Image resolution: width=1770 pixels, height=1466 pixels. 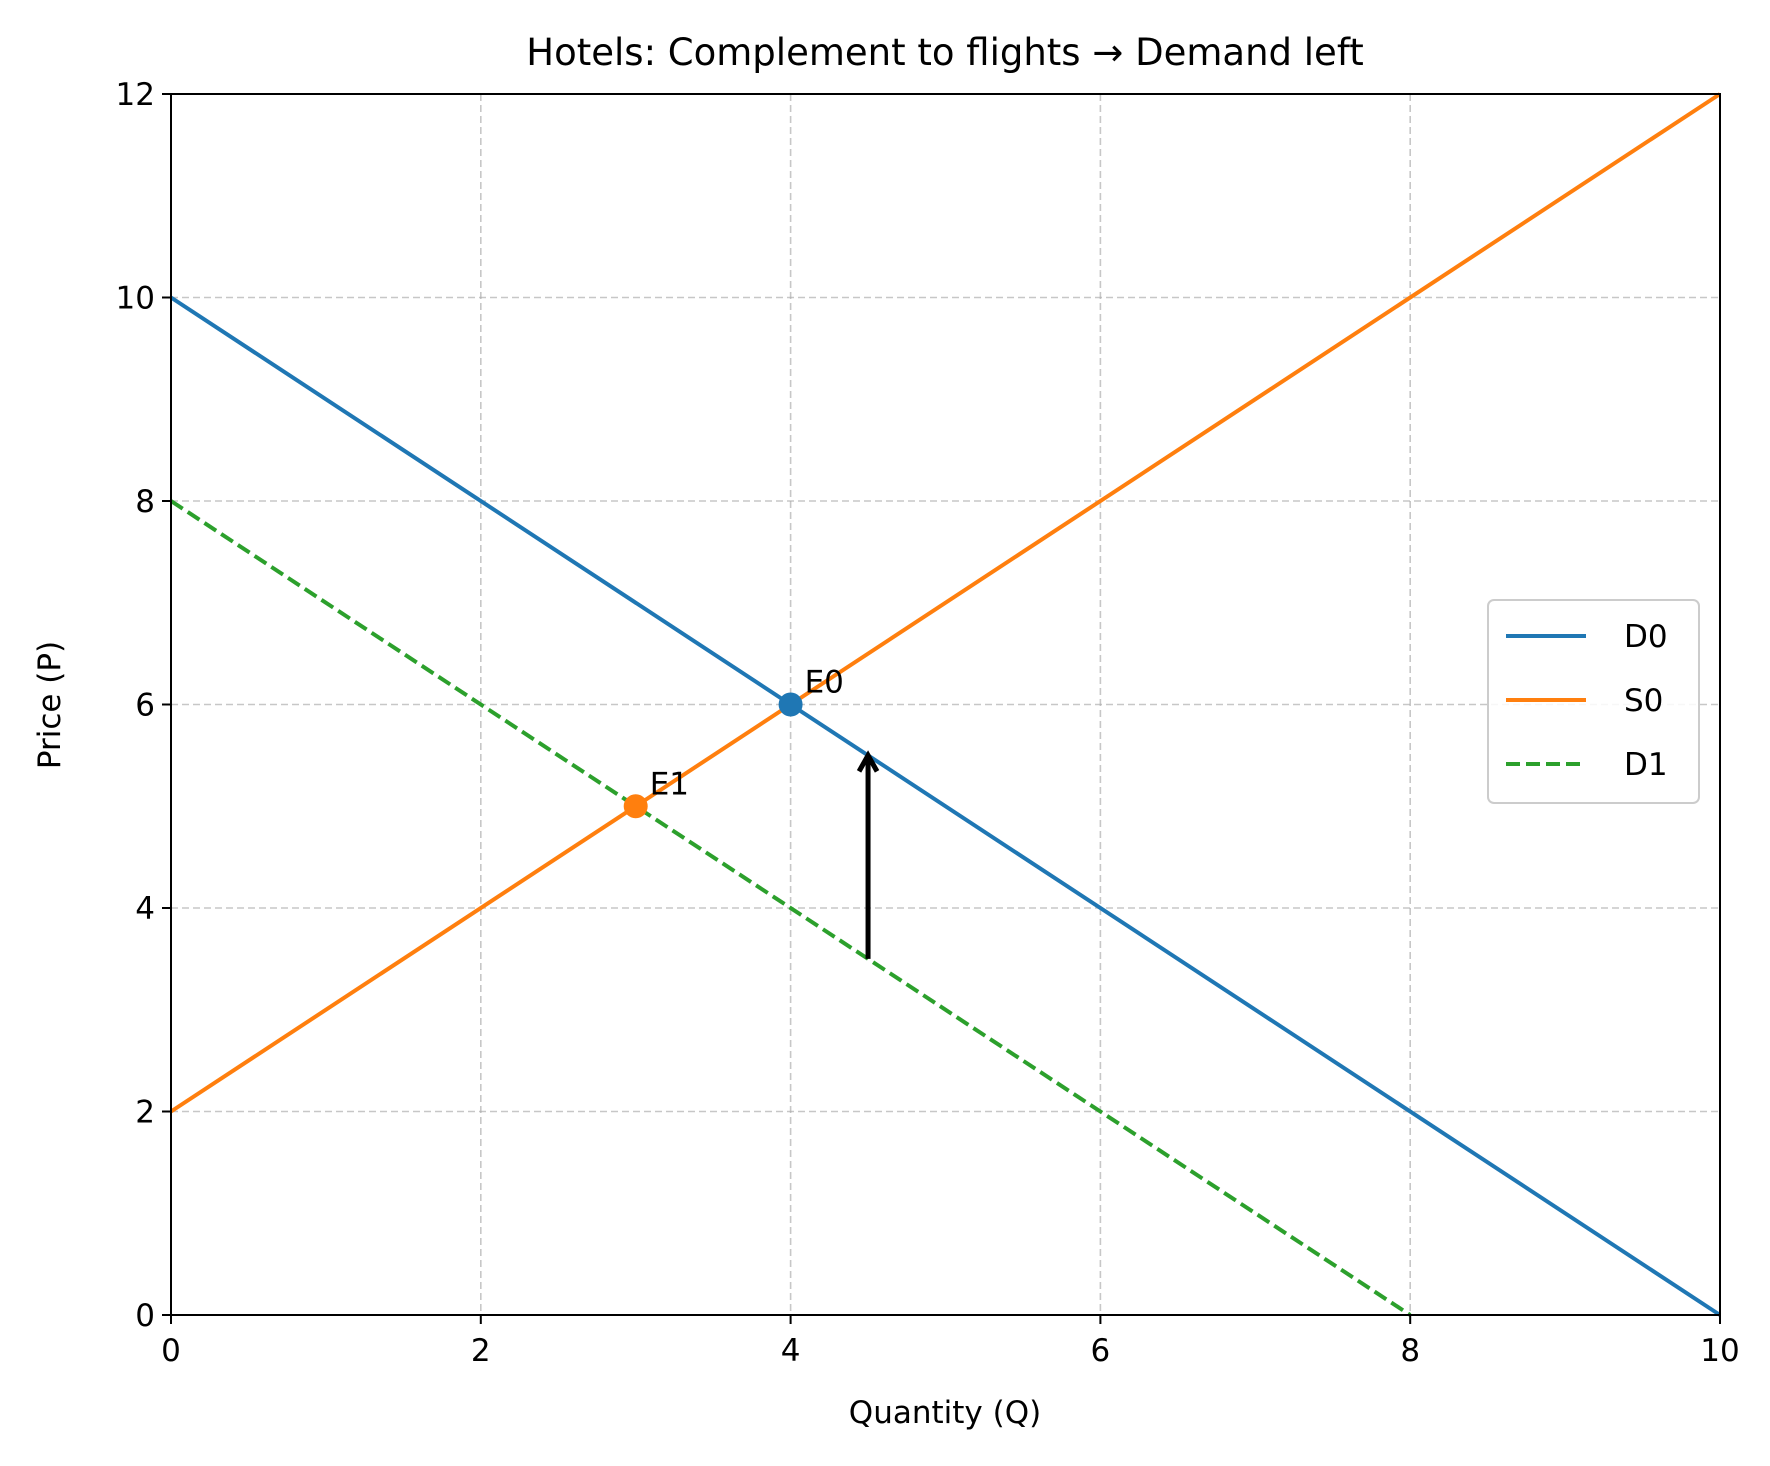 What do you see at coordinates (790, 704) in the screenshot?
I see `equilibrium-point-e0` at bounding box center [790, 704].